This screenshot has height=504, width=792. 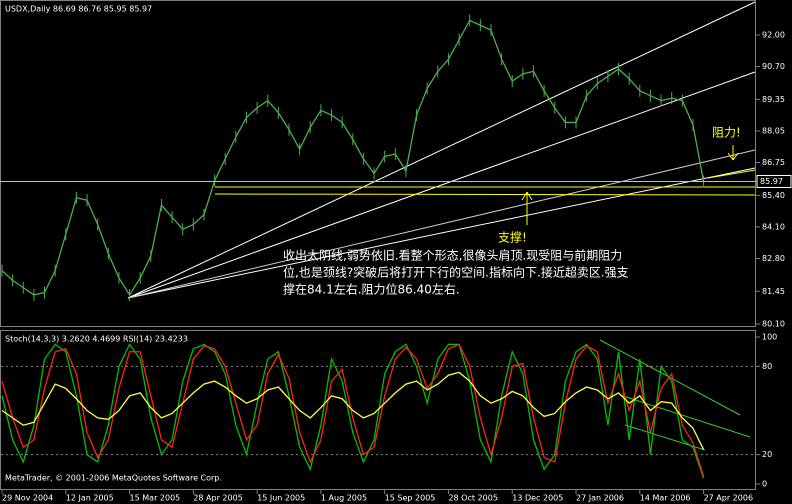 What do you see at coordinates (767, 366) in the screenshot?
I see `y-tick-label: 80` at bounding box center [767, 366].